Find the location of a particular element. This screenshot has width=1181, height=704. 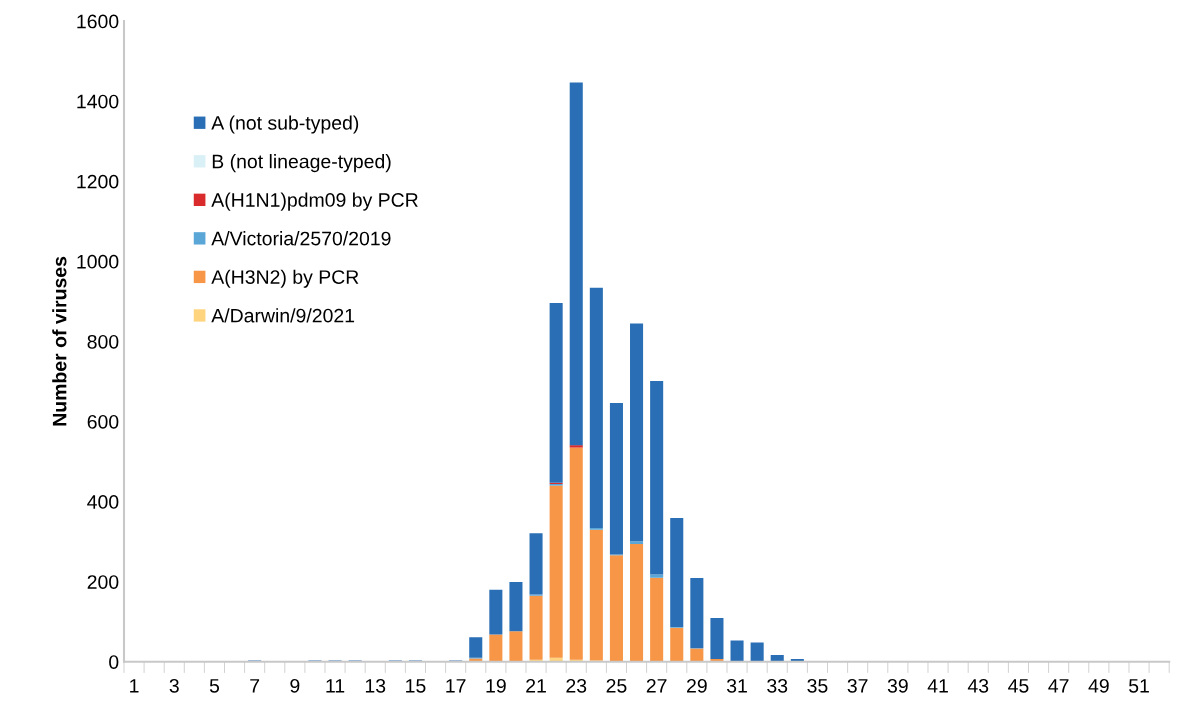

x-tick-label: 5 is located at coordinates (214, 686).